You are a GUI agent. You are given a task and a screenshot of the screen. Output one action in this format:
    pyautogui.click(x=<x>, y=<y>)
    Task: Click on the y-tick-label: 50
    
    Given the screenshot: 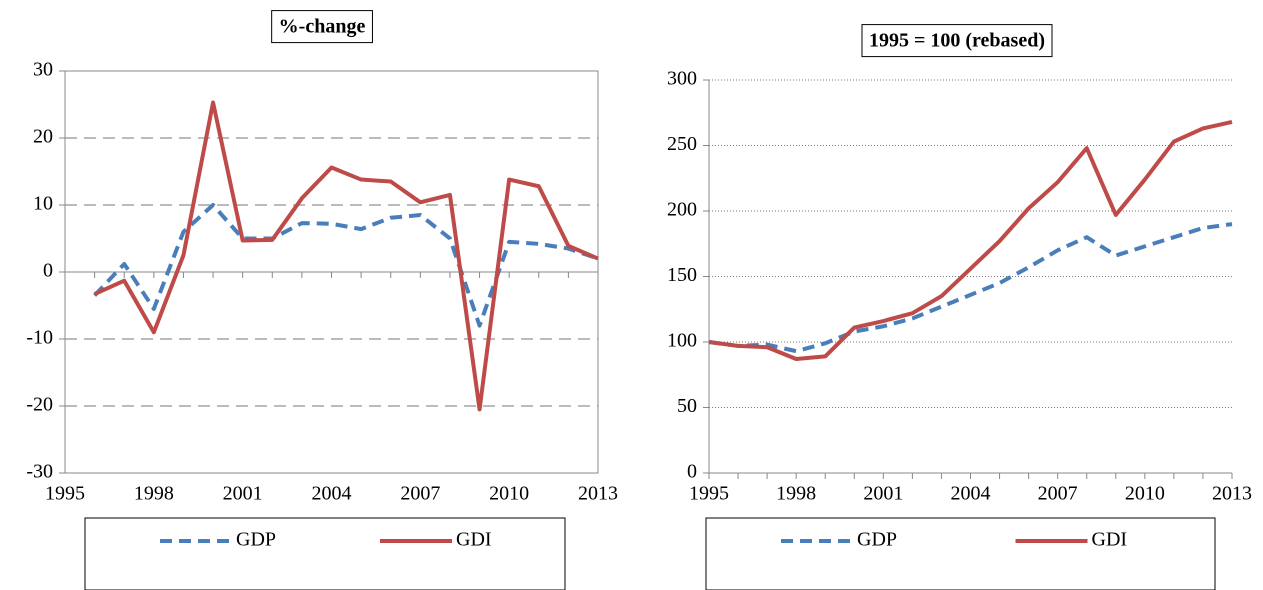 What is the action you would take?
    pyautogui.click(x=687, y=406)
    